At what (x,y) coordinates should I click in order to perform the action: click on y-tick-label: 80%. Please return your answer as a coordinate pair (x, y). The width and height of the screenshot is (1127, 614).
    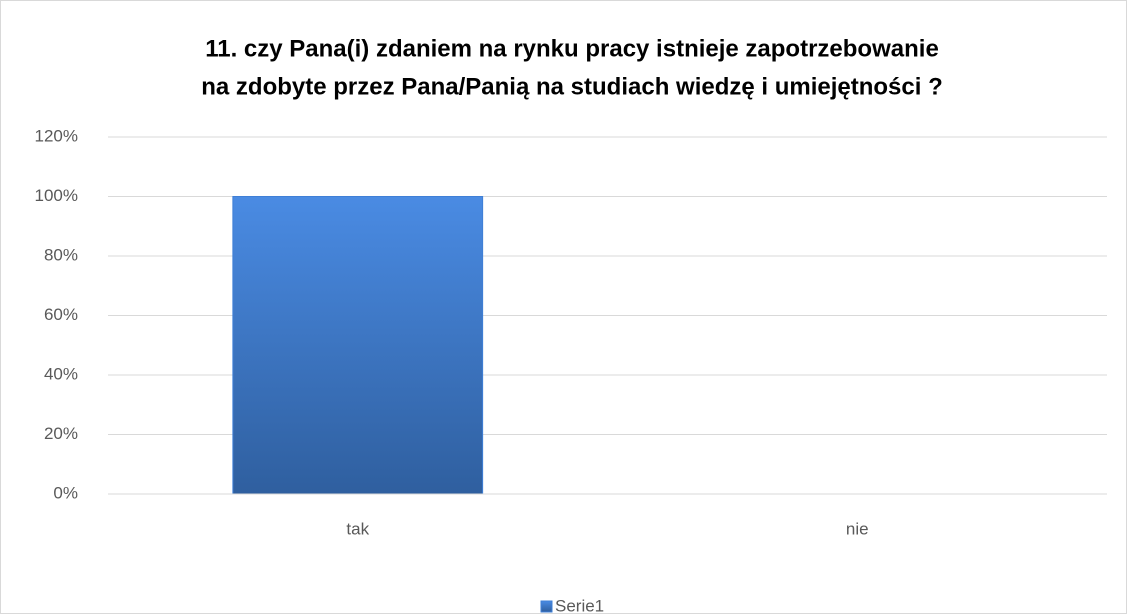
    Looking at the image, I should click on (61, 254).